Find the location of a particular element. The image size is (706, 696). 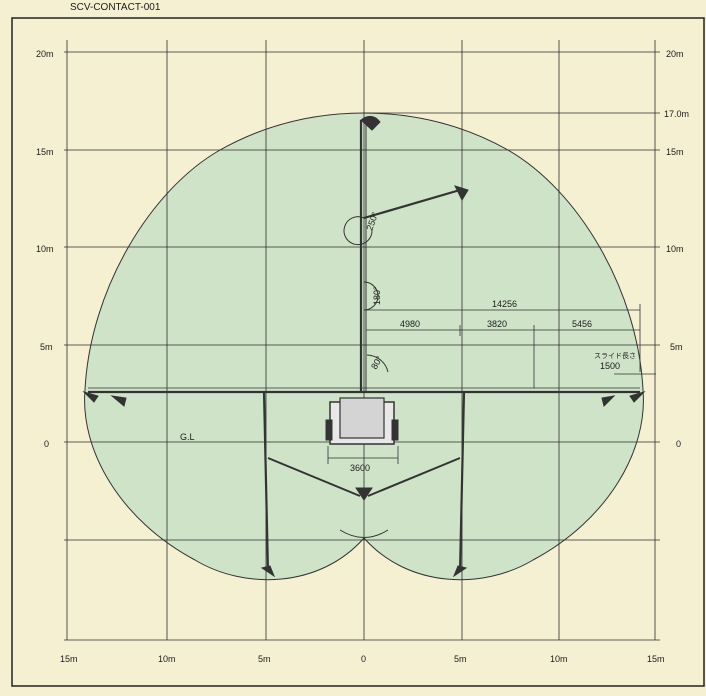

dim-truck-width: 3600 is located at coordinates (360, 468).